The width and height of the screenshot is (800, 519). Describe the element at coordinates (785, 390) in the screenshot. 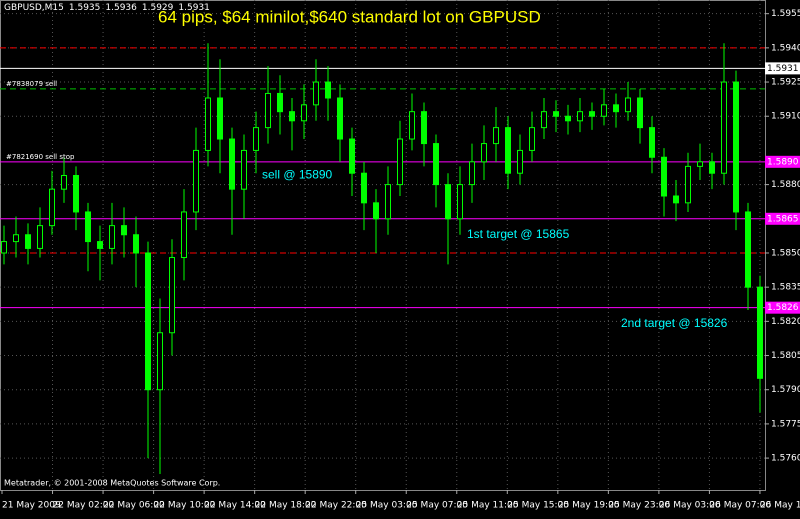

I see `y-tick-label: 1.5790` at that location.